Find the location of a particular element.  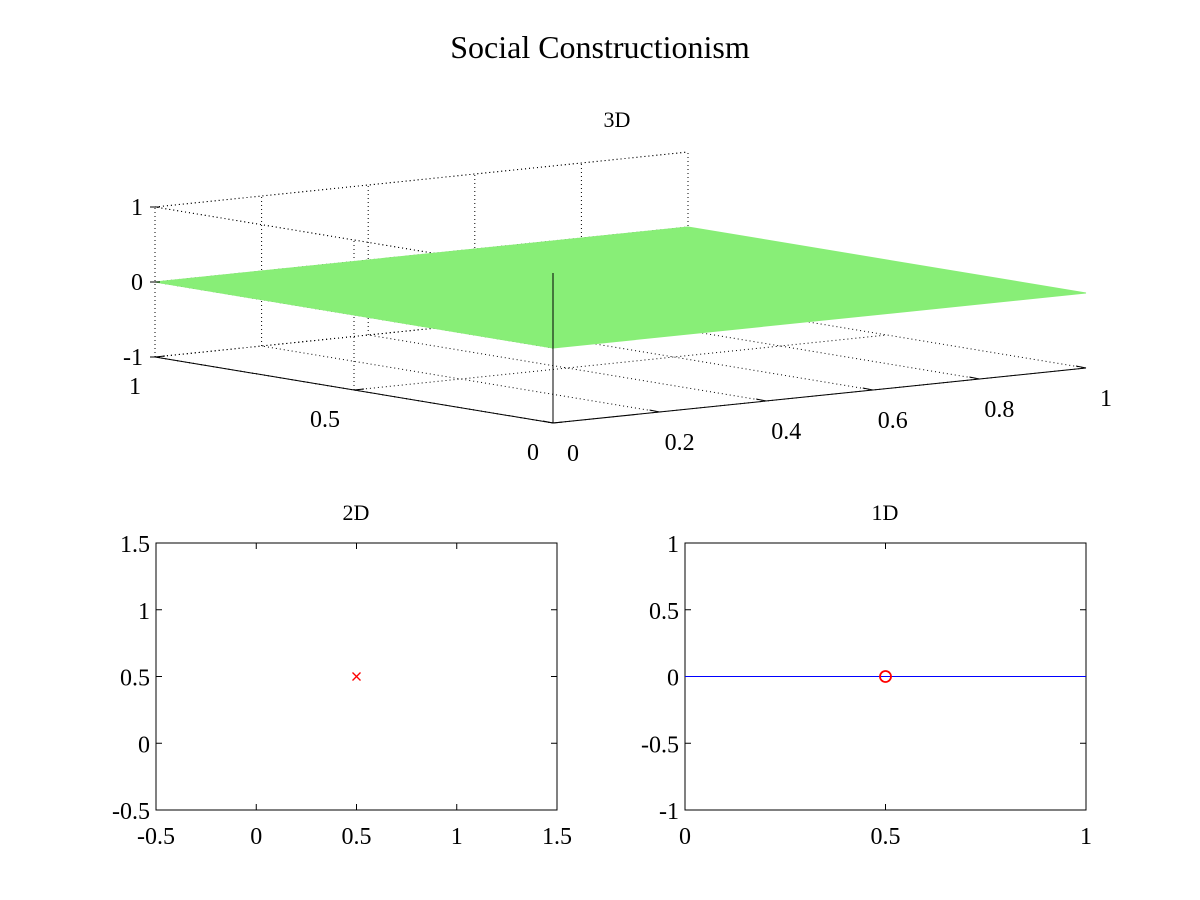

x-marker-stroke is located at coordinates (356, 676).